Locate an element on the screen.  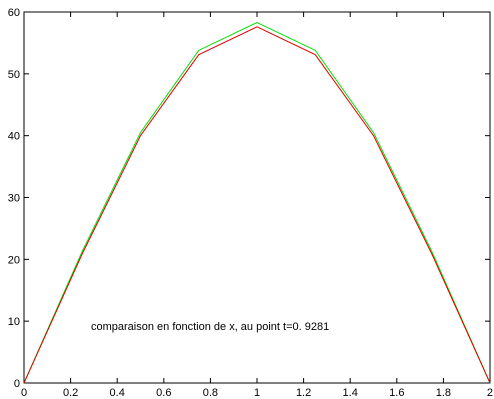
x-tick-label: 0.4 is located at coordinates (117, 393).